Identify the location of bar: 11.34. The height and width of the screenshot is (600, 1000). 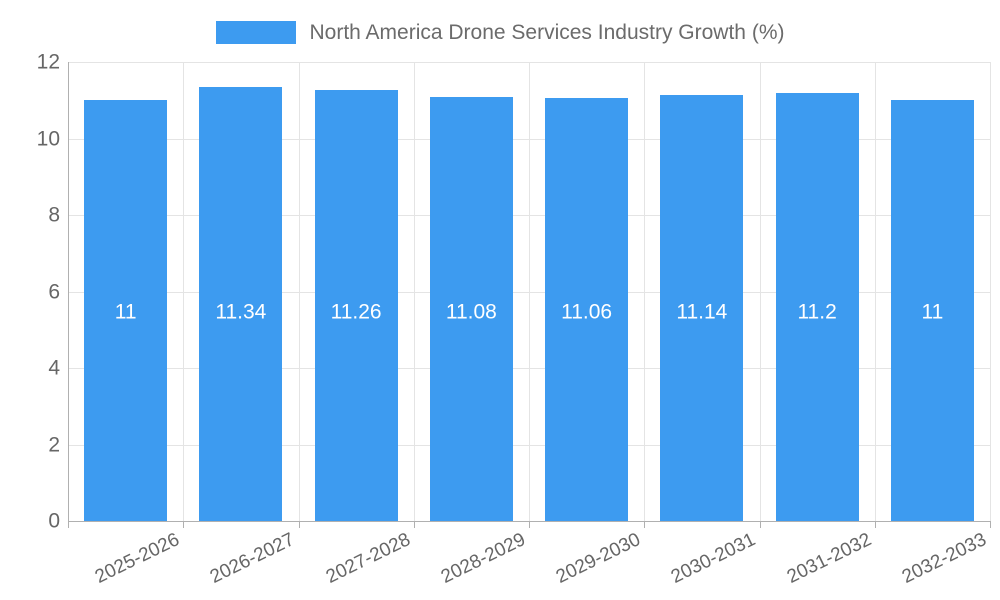
(241, 304).